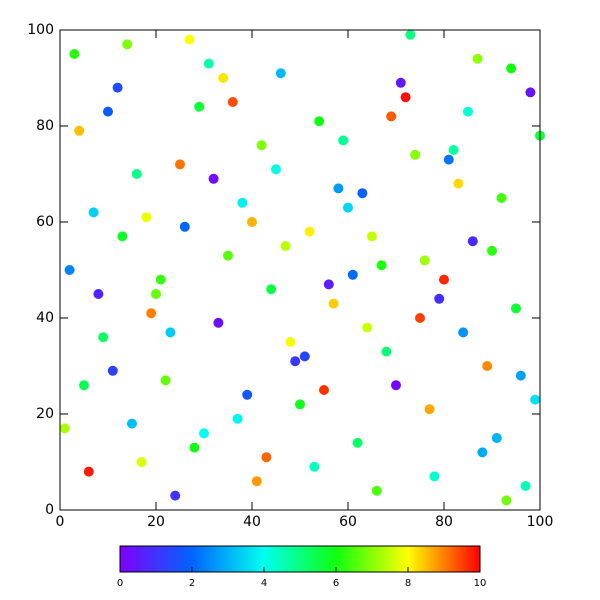 The height and width of the screenshot is (600, 600). Describe the element at coordinates (40, 30) in the screenshot. I see `y-tick-label: 100` at that location.